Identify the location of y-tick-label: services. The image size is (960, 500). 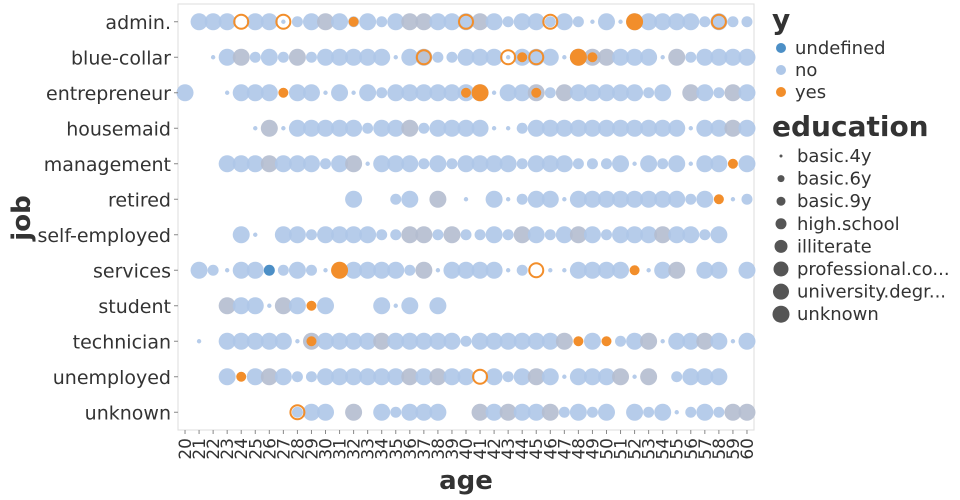
(132, 271).